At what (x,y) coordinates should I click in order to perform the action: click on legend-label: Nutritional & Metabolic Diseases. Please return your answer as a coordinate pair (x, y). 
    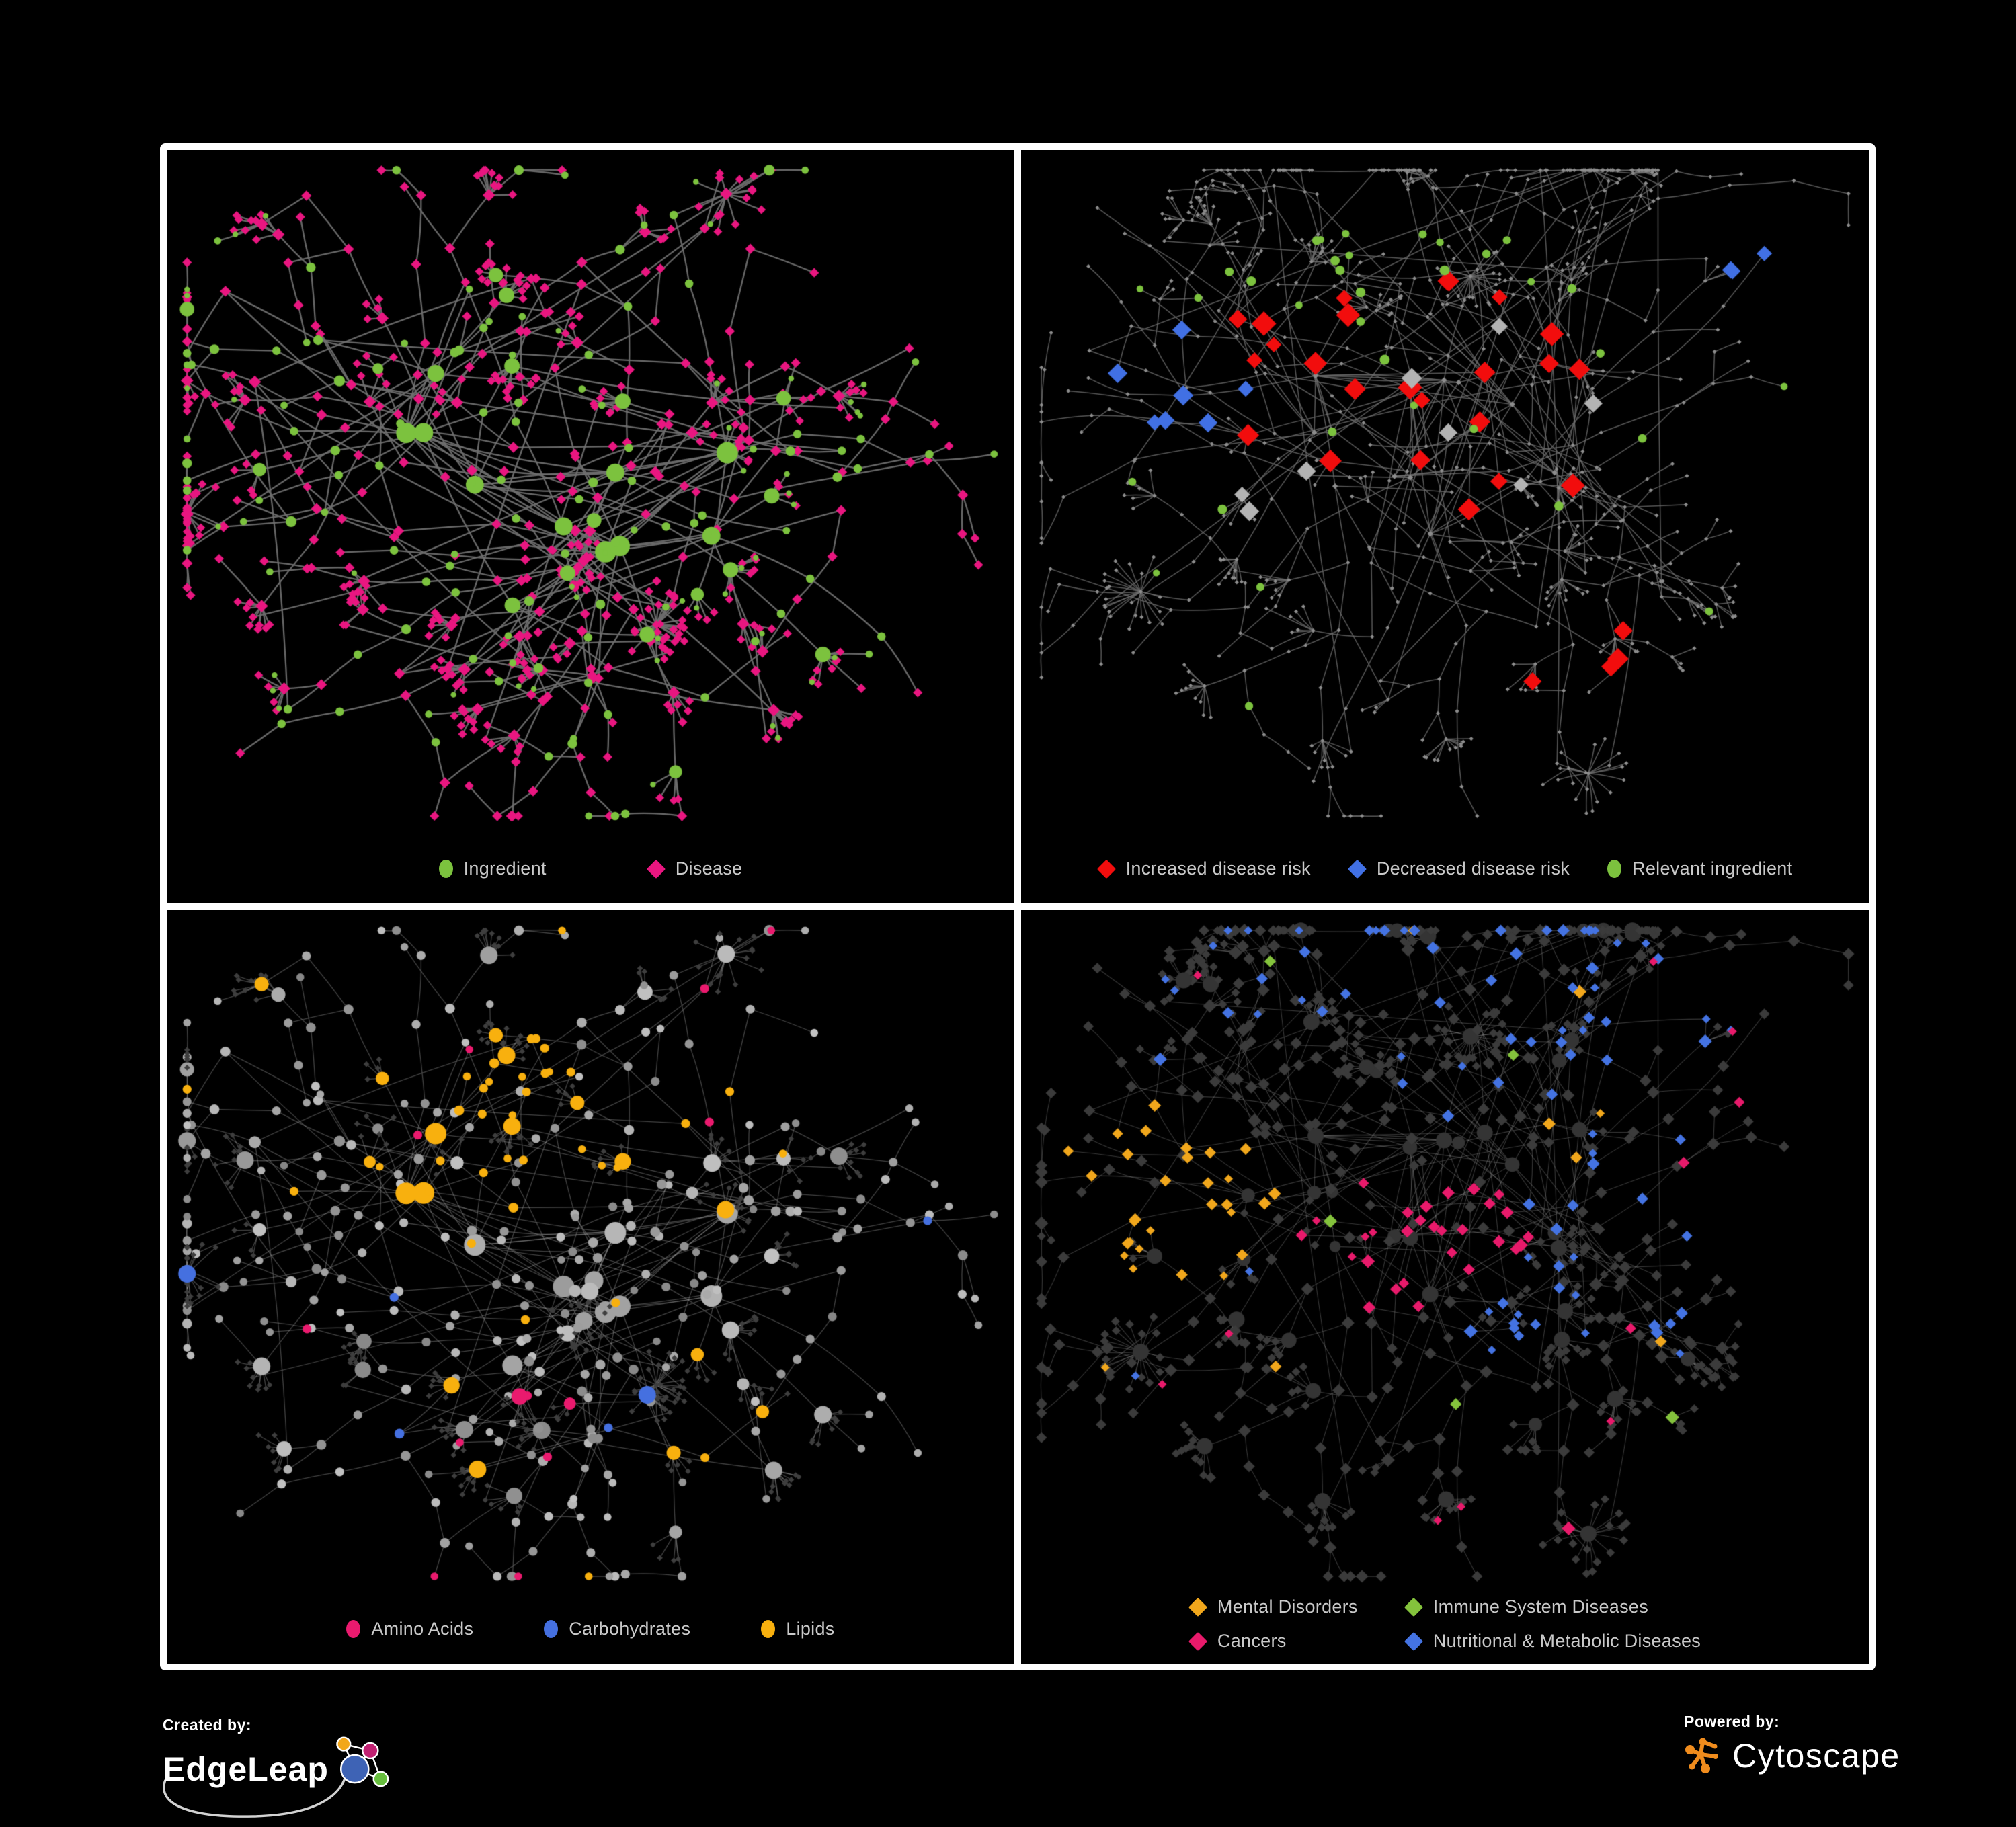
    Looking at the image, I should click on (1567, 1641).